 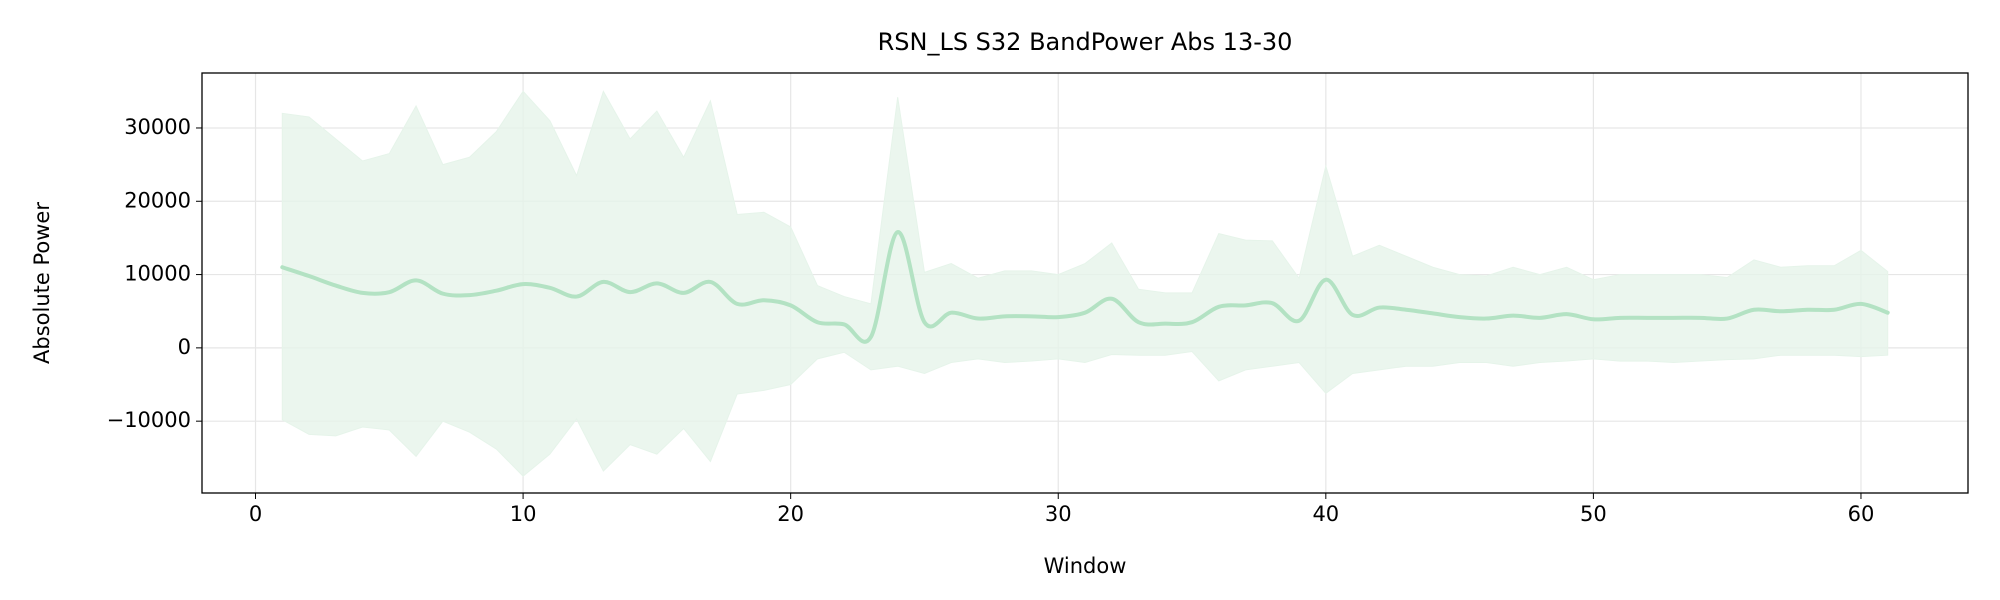 I want to click on x-tick-label: 0, so click(x=255, y=514).